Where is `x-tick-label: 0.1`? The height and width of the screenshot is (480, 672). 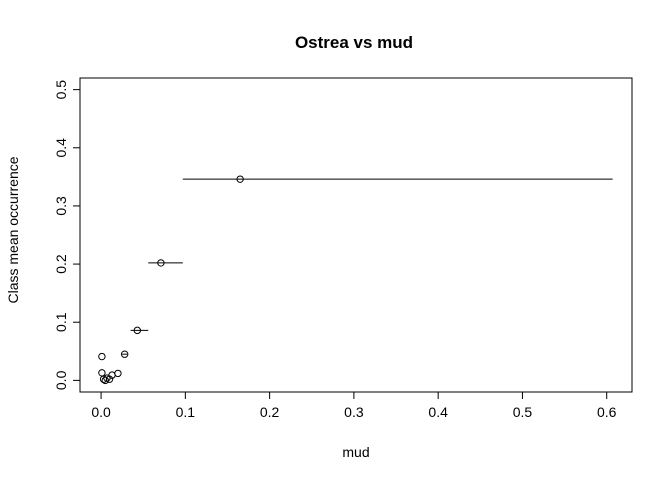
x-tick-label: 0.1 is located at coordinates (186, 412).